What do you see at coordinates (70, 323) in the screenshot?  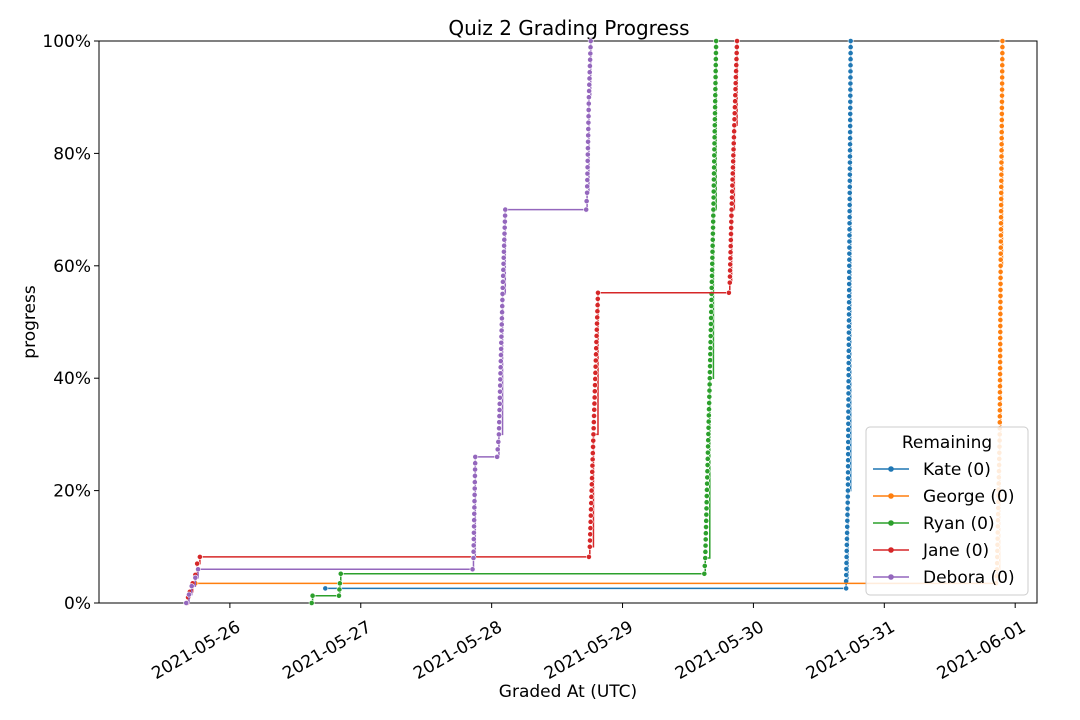 I see `y-axis: 0% 20% 40% 60% 80% 100%` at bounding box center [70, 323].